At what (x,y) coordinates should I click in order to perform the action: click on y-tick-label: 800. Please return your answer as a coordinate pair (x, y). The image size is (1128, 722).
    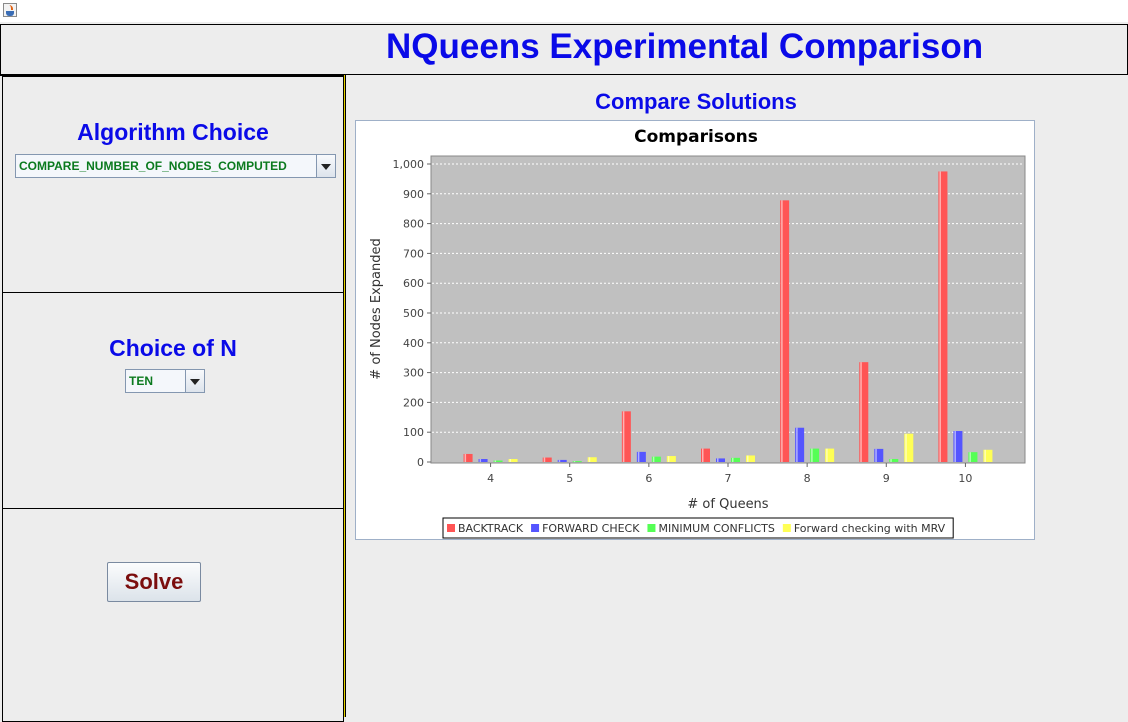
    Looking at the image, I should click on (413, 224).